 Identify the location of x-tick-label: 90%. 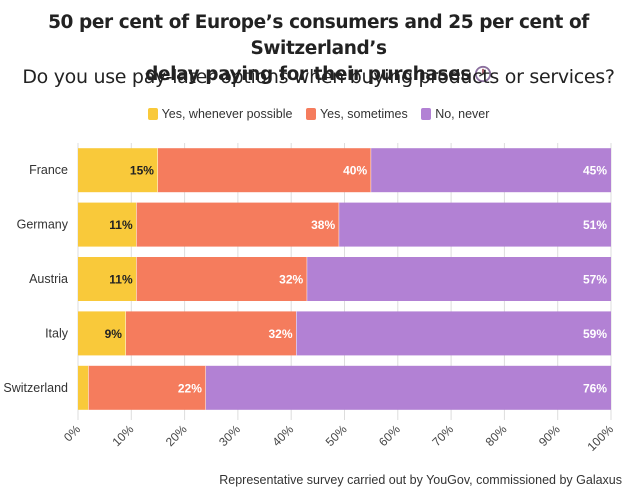
(549, 435).